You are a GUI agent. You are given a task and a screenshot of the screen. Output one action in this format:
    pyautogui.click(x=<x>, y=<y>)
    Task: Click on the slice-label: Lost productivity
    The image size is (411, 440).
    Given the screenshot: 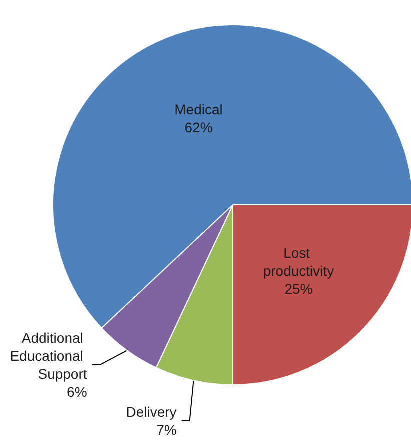 What is the action you would take?
    pyautogui.click(x=298, y=261)
    